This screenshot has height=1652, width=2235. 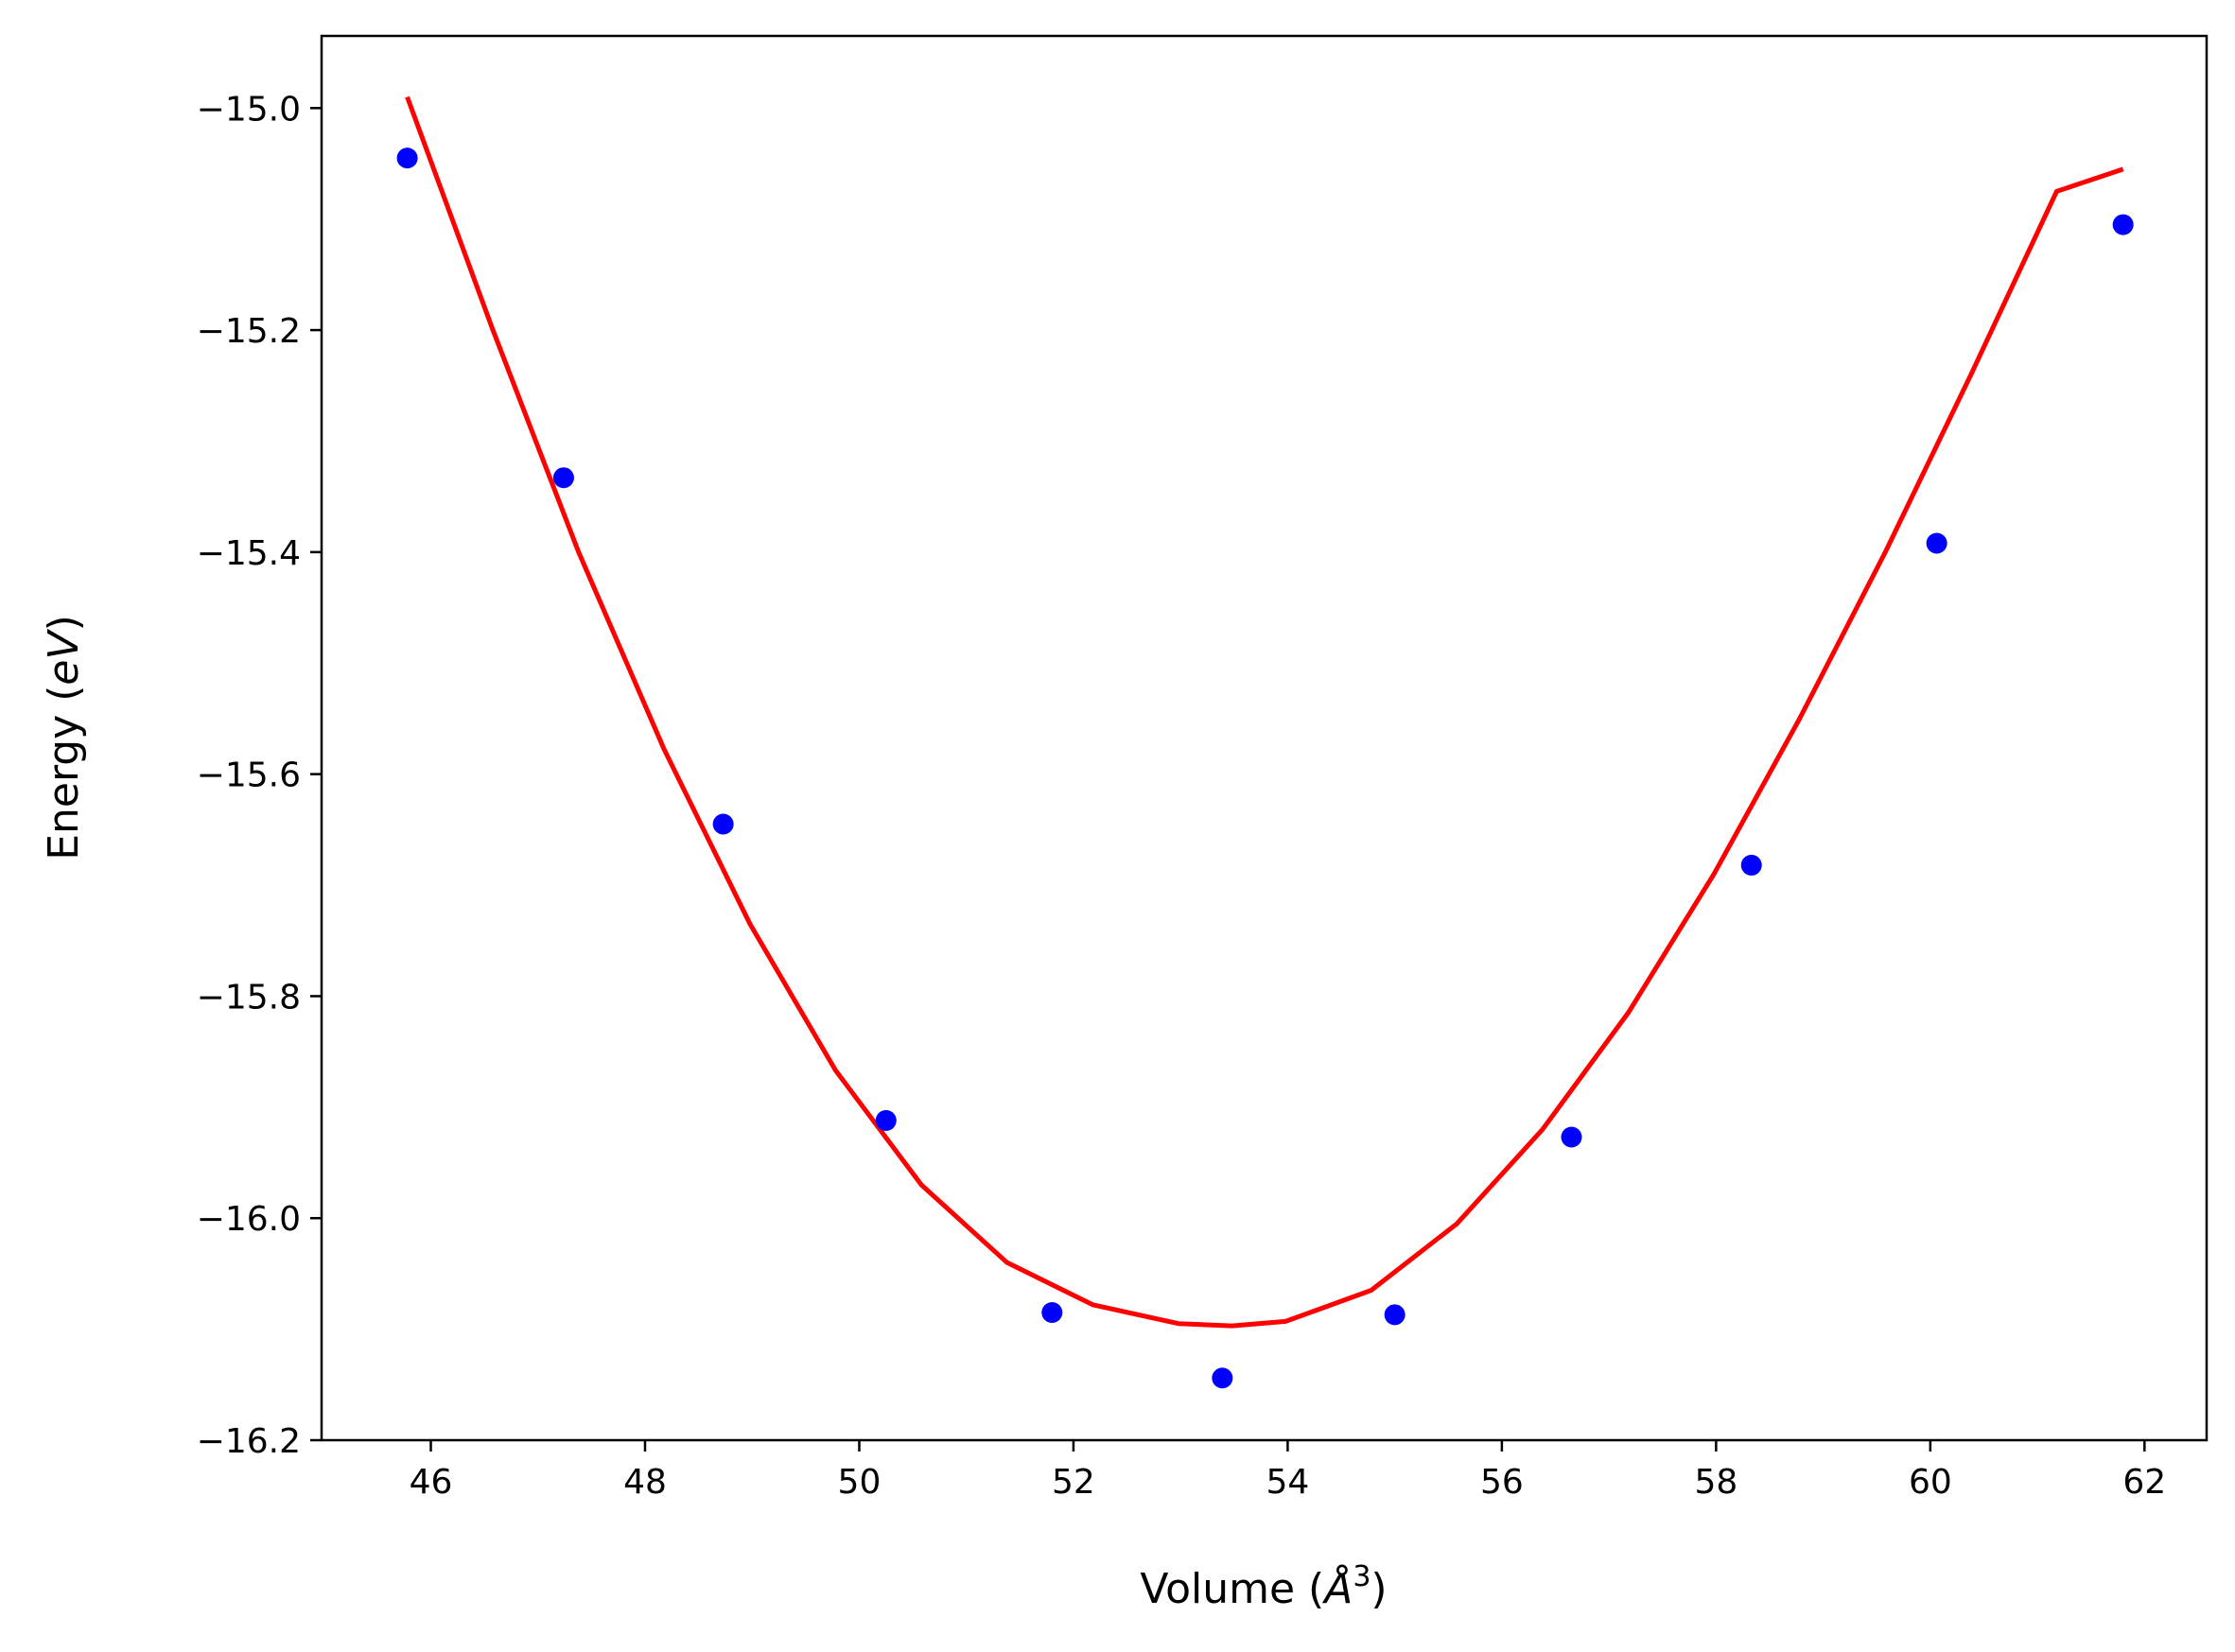 What do you see at coordinates (2144, 1483) in the screenshot?
I see `x-tick-label: 62` at bounding box center [2144, 1483].